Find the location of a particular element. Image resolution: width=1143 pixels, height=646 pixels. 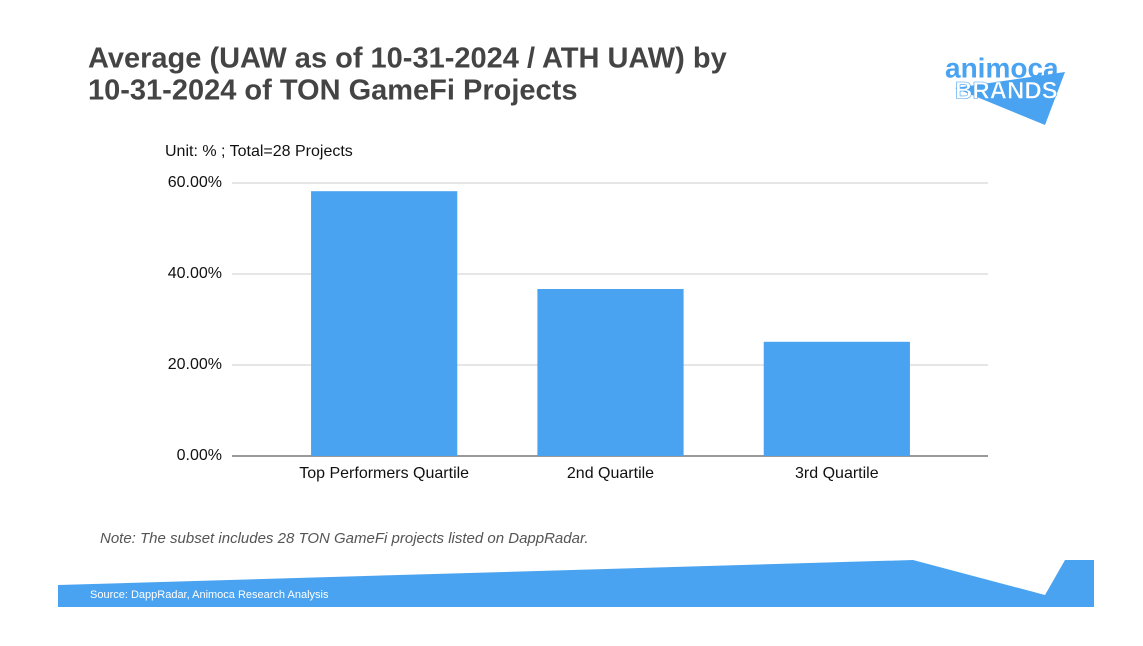

unit-label: Unit: % ; Total=28 Projects is located at coordinates (259, 151).